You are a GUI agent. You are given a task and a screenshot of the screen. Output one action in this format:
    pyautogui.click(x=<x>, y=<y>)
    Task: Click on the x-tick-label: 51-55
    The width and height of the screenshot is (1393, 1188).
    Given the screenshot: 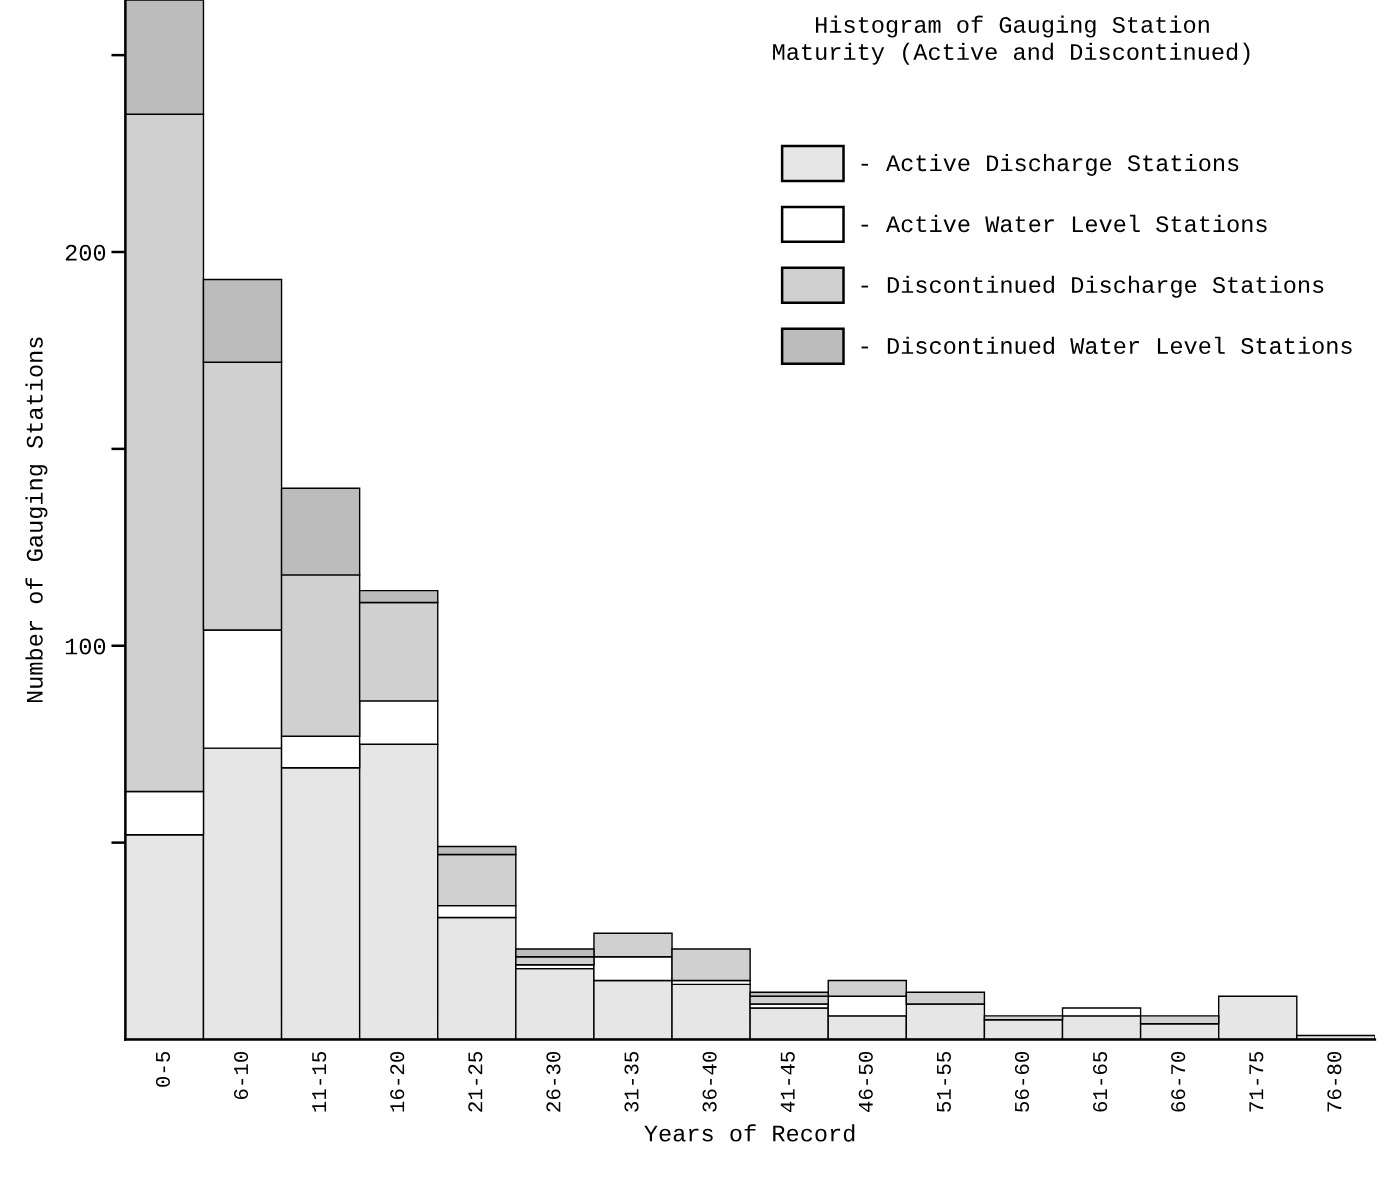 What is the action you would take?
    pyautogui.click(x=944, y=1081)
    